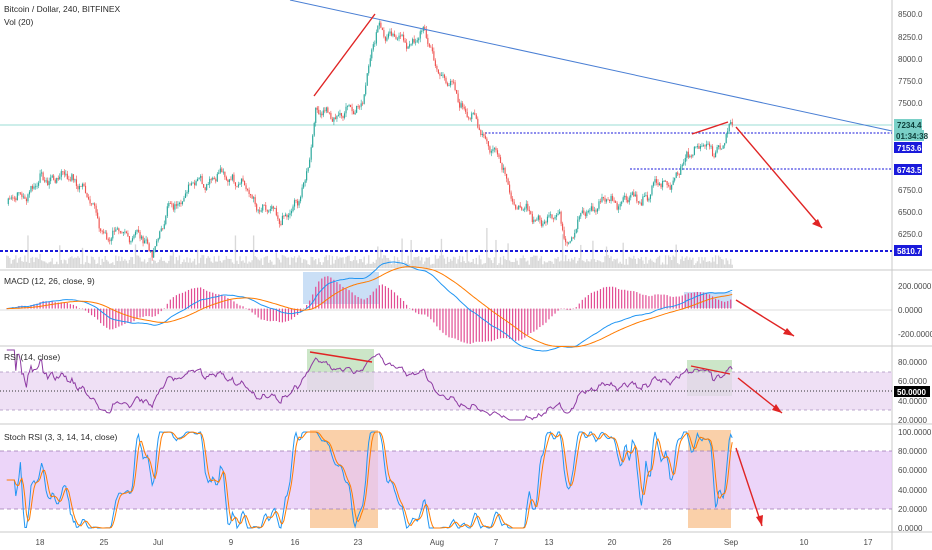  Describe the element at coordinates (341, 357) in the screenshot. I see `rsi-divergence-line` at that location.